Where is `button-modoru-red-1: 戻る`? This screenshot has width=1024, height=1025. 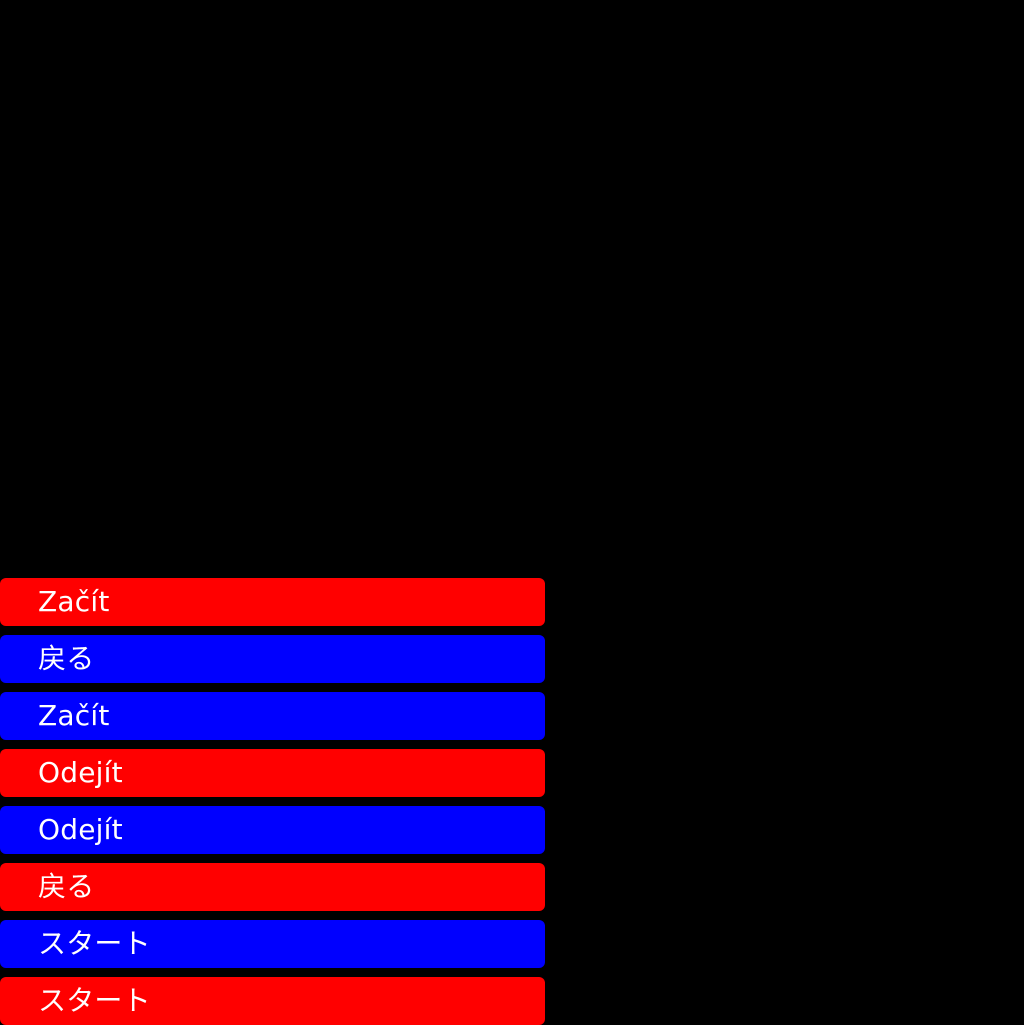
button-modoru-red-1: 戻る is located at coordinates (272, 887).